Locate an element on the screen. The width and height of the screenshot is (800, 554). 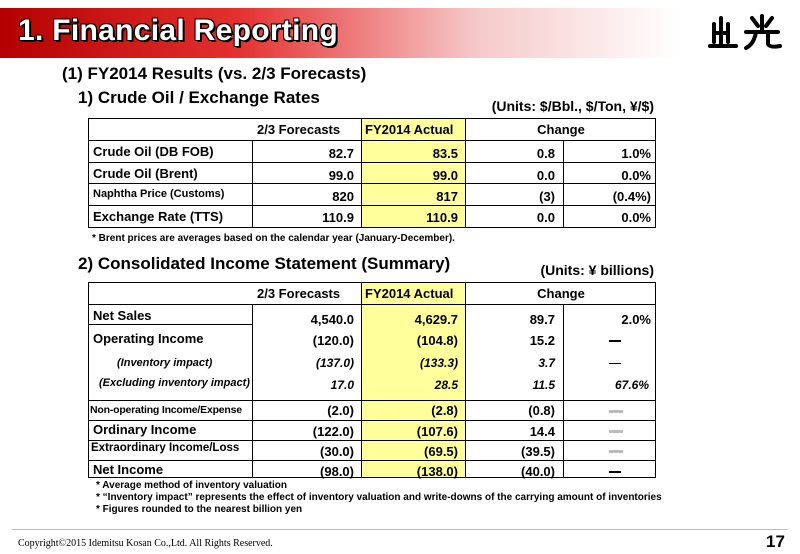
title-bar is located at coordinates (339, 33).